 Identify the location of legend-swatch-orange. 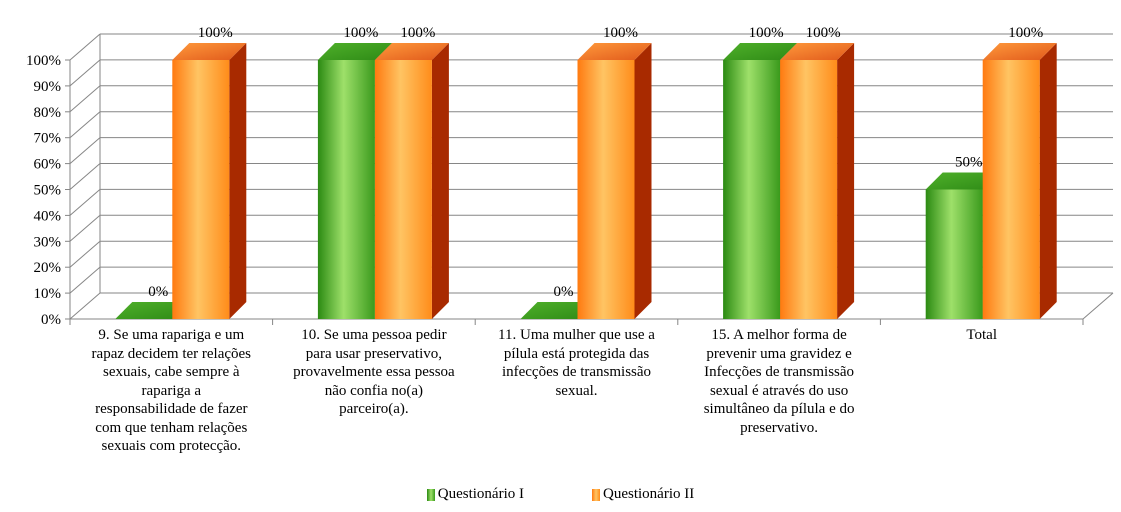
(596, 494).